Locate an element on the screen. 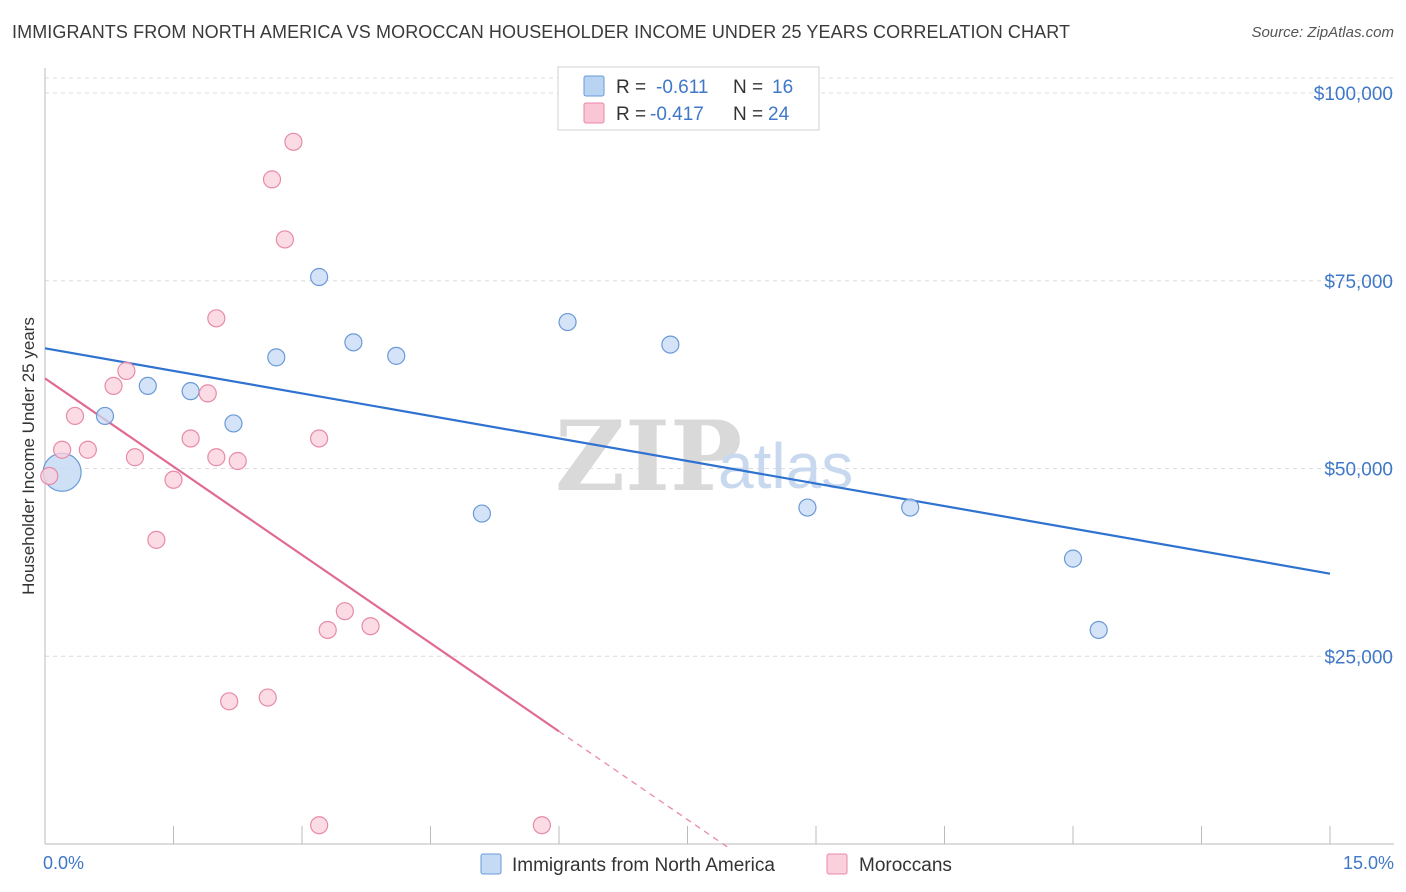 The width and height of the screenshot is (1406, 892). series-legend: Immigrants from North America Moroccans is located at coordinates (716, 864).